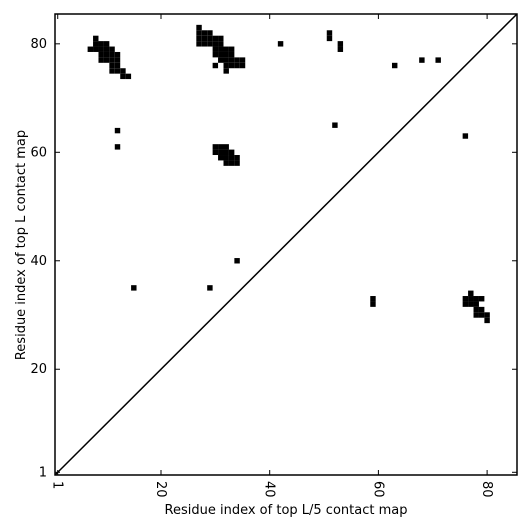 The height and width of the screenshot is (531, 531). Describe the element at coordinates (21, 245) in the screenshot. I see `y-axis-label: Residue index of top L contact map` at that location.